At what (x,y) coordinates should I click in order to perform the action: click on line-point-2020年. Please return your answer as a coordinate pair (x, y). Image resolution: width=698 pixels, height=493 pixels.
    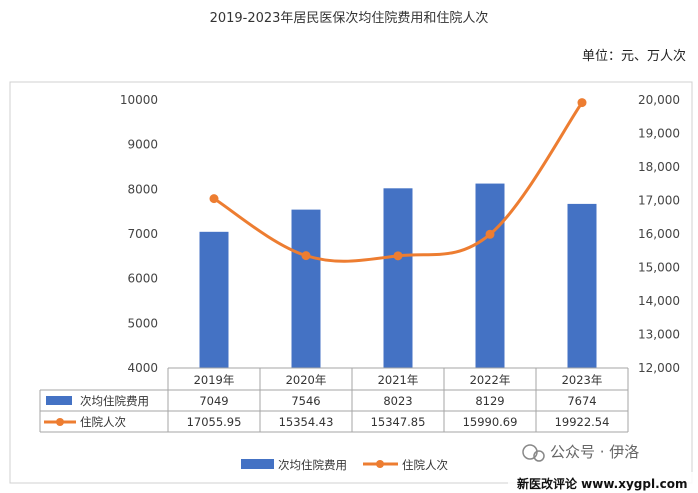
    Looking at the image, I should click on (306, 256).